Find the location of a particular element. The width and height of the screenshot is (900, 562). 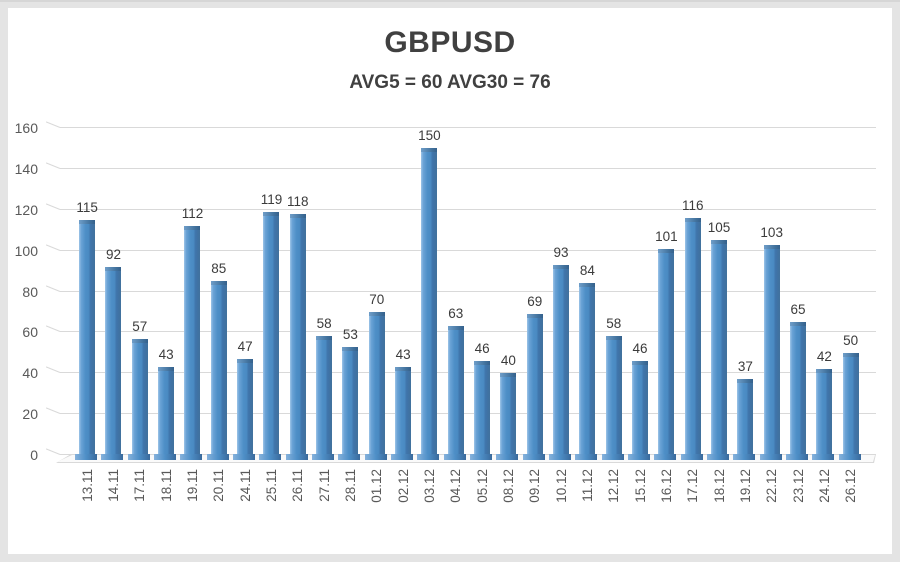

x-label-slot: 02.12 is located at coordinates (403, 499).